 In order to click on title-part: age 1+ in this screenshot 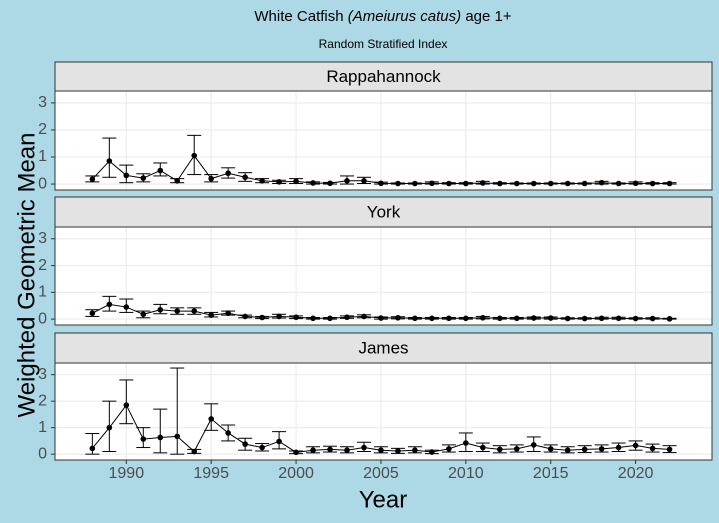, I will do `click(488, 16)`.